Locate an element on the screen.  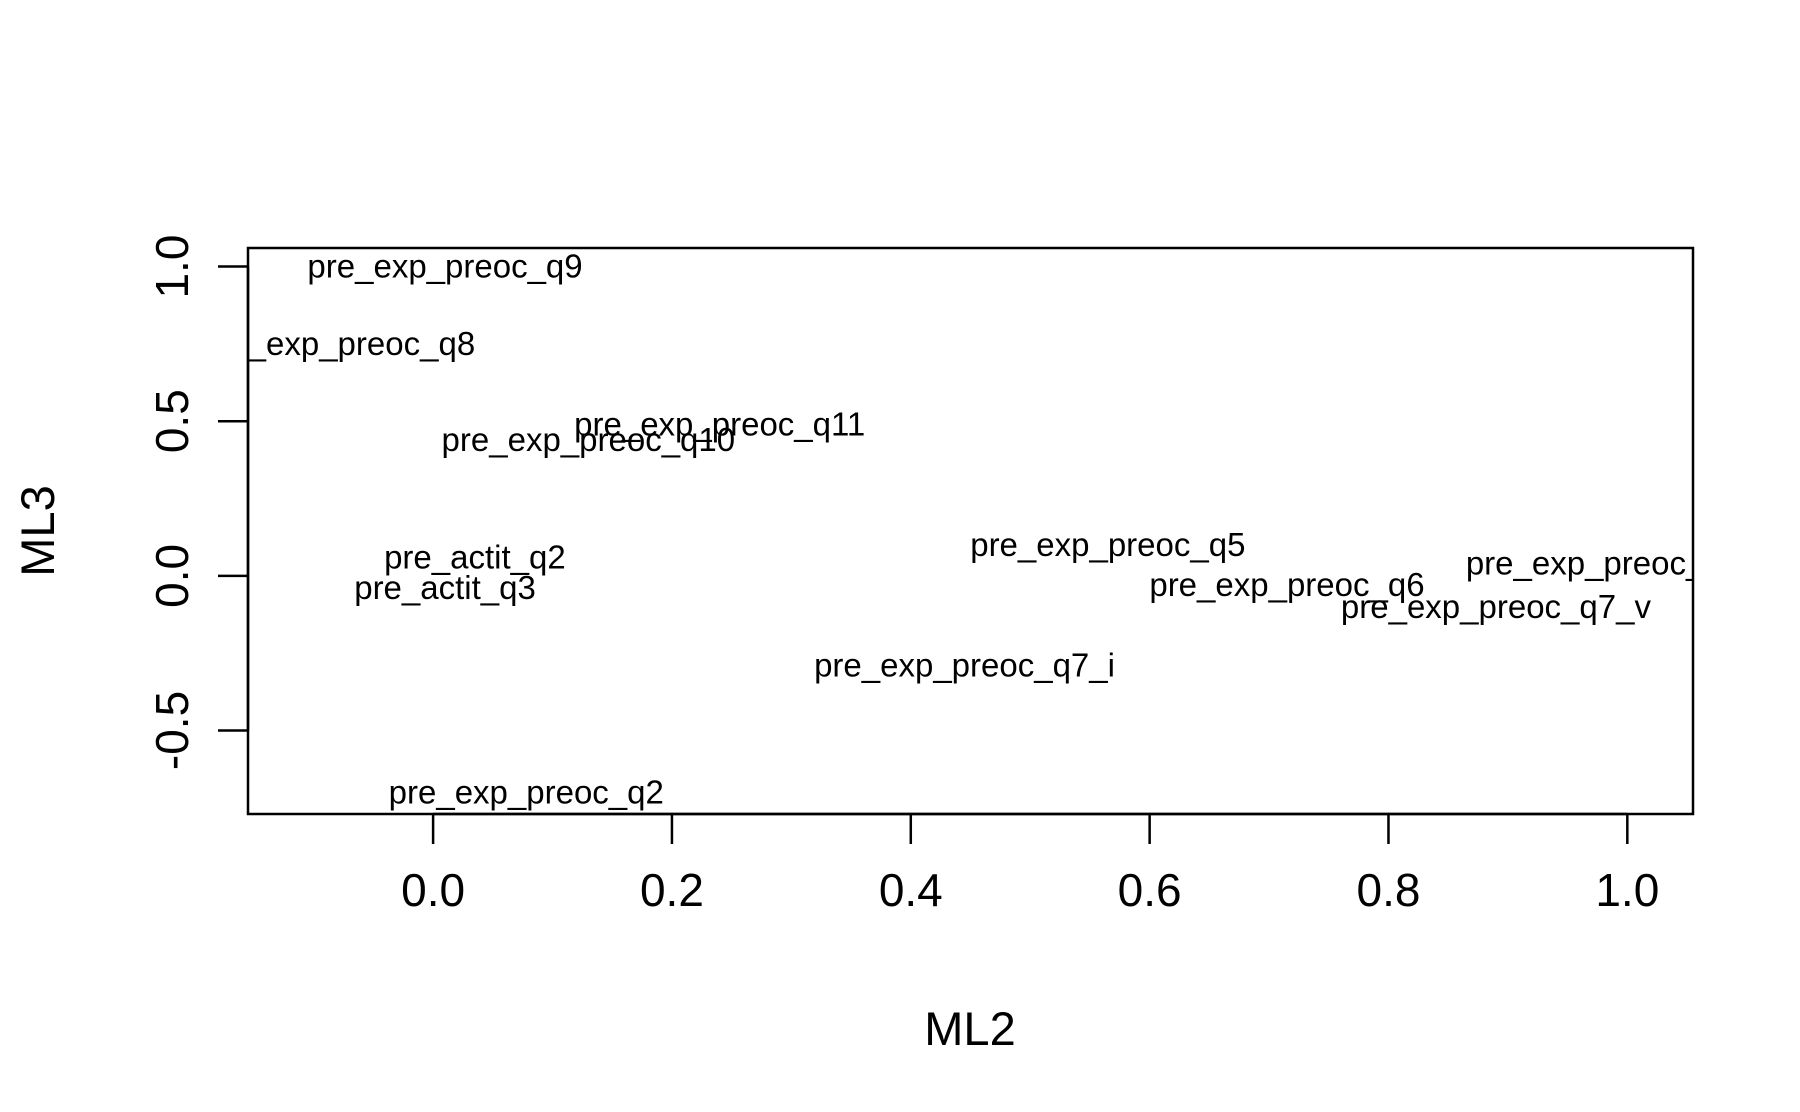
y-tick-label: 1.0 is located at coordinates (172, 267).